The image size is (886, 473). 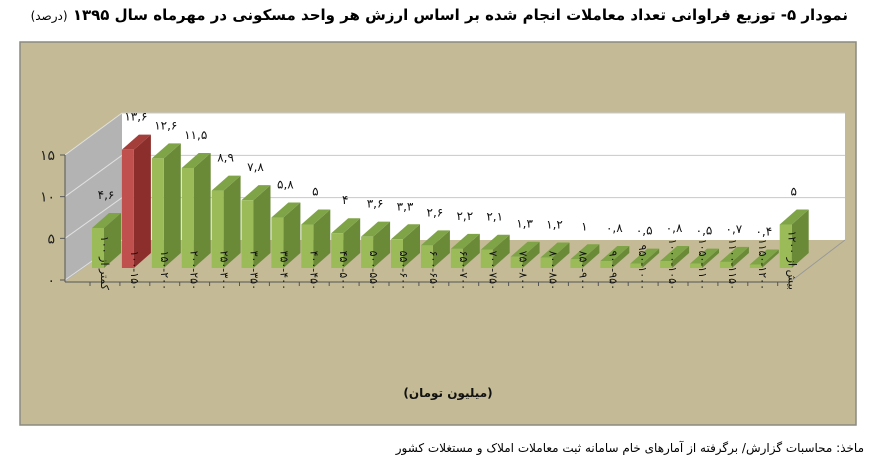 I want to click on x-tick-label: ۷۵۰-۸۰۰, so click(x=523, y=270).